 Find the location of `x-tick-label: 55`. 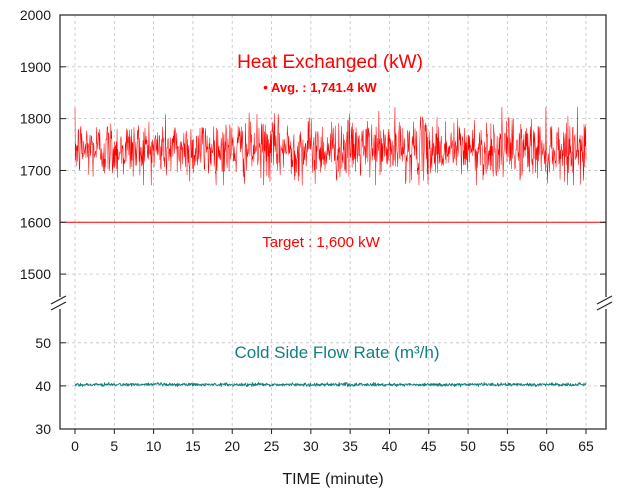

x-tick-label: 55 is located at coordinates (508, 446).